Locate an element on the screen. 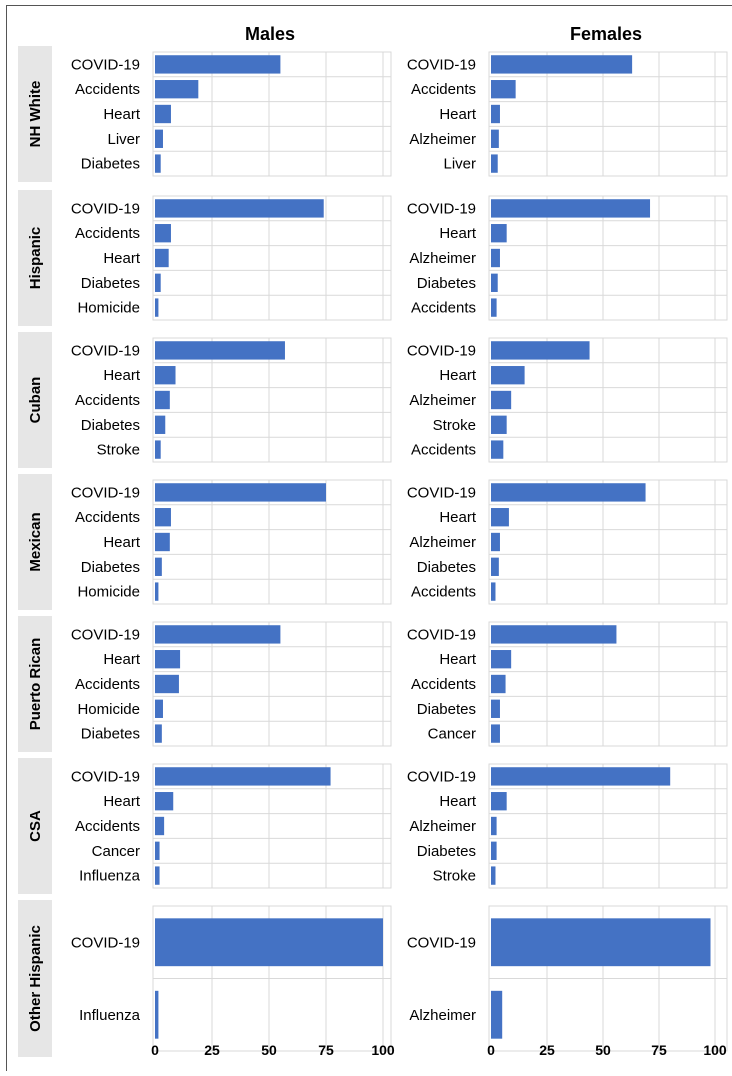 This screenshot has height=1076, width=732. category-label-hispanic-males-accidents: Accidents is located at coordinates (107, 233).